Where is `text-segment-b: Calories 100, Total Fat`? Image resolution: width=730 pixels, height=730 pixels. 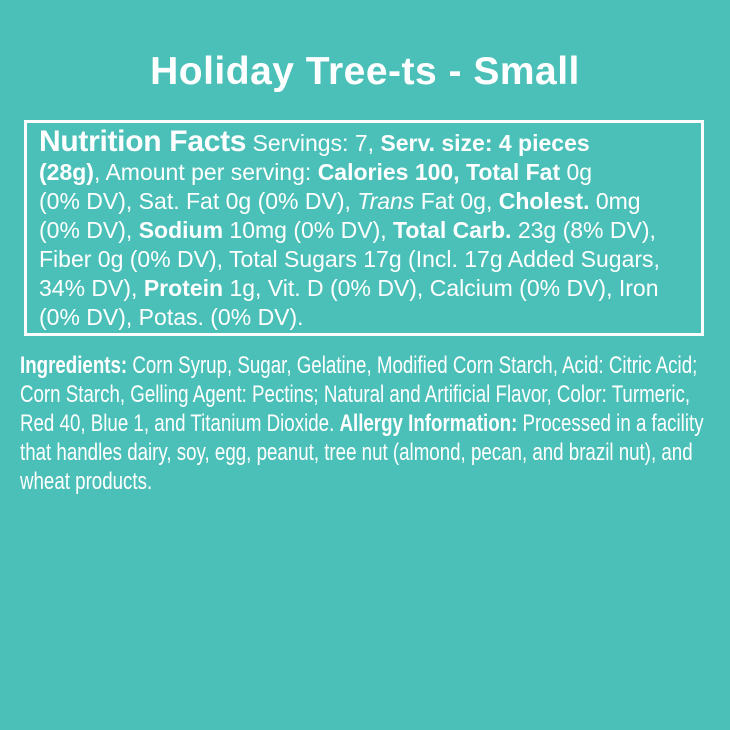
text-segment-b: Calories 100, Total Fat is located at coordinates (439, 172).